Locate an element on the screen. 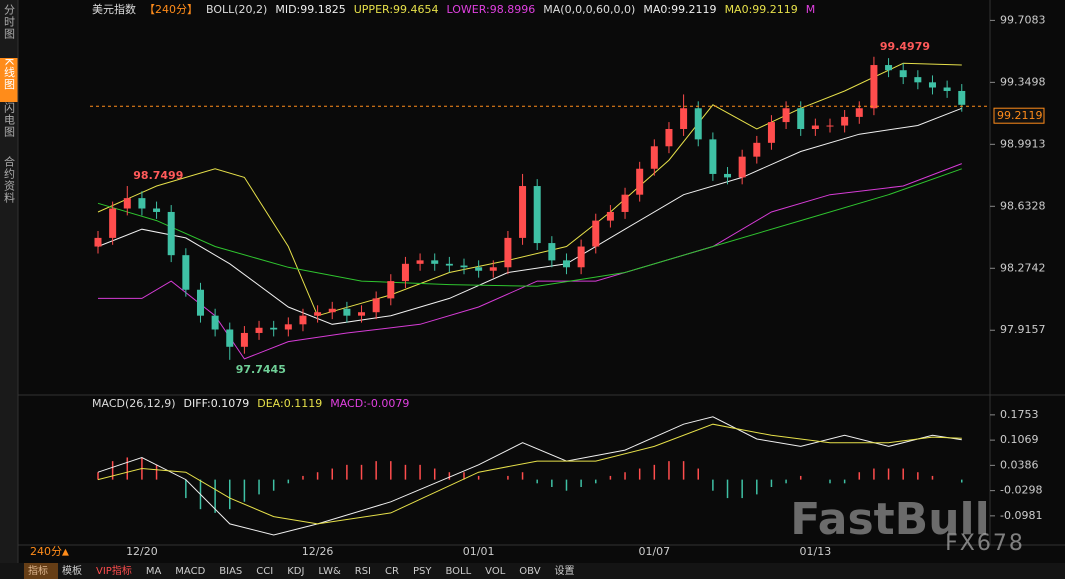 The width and height of the screenshot is (1065, 579). y-tick-label: 0.1069 is located at coordinates (1019, 439).